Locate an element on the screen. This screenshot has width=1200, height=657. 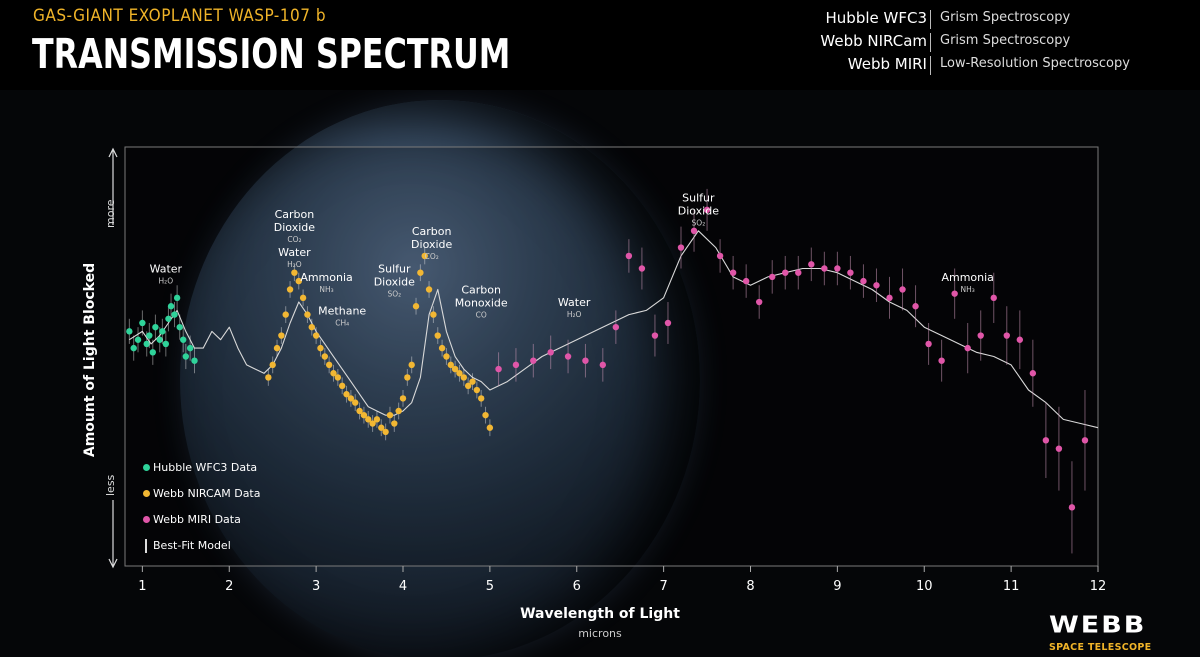
molecule-formula: SO₂ is located at coordinates (394, 294).